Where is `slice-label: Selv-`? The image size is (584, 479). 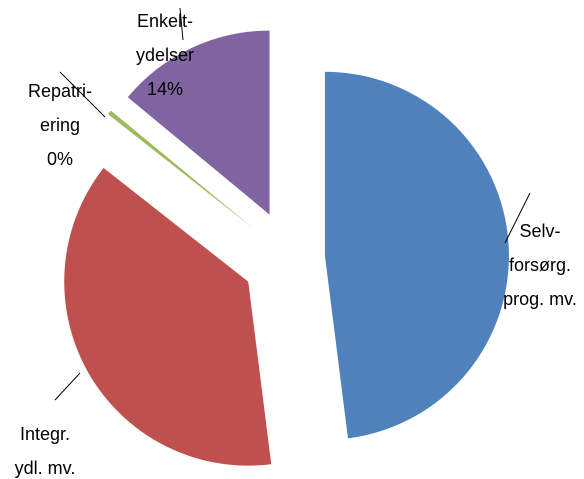
slice-label: Selv- is located at coordinates (539, 231).